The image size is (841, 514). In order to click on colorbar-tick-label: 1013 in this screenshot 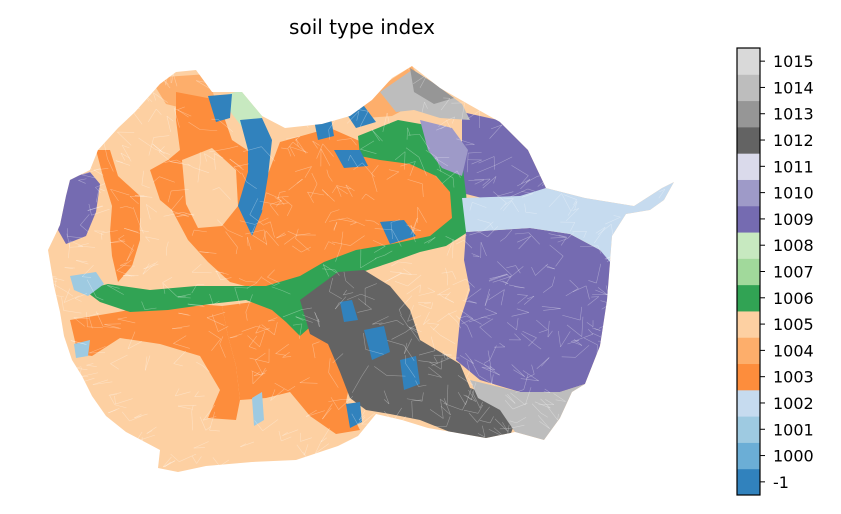, I will do `click(793, 114)`.